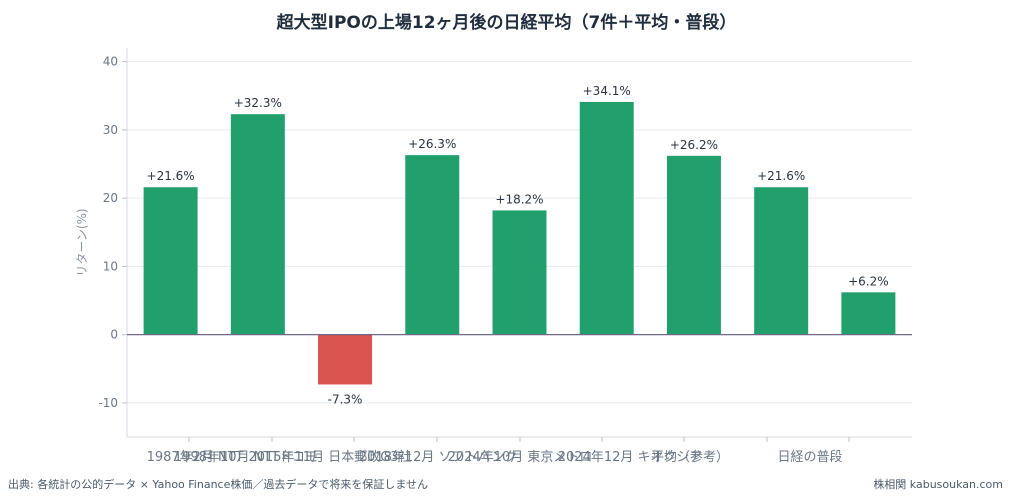 The height and width of the screenshot is (500, 1013). Describe the element at coordinates (438, 457) in the screenshot. I see `x-tick-label: 2018年12月 ソフトバンク` at that location.